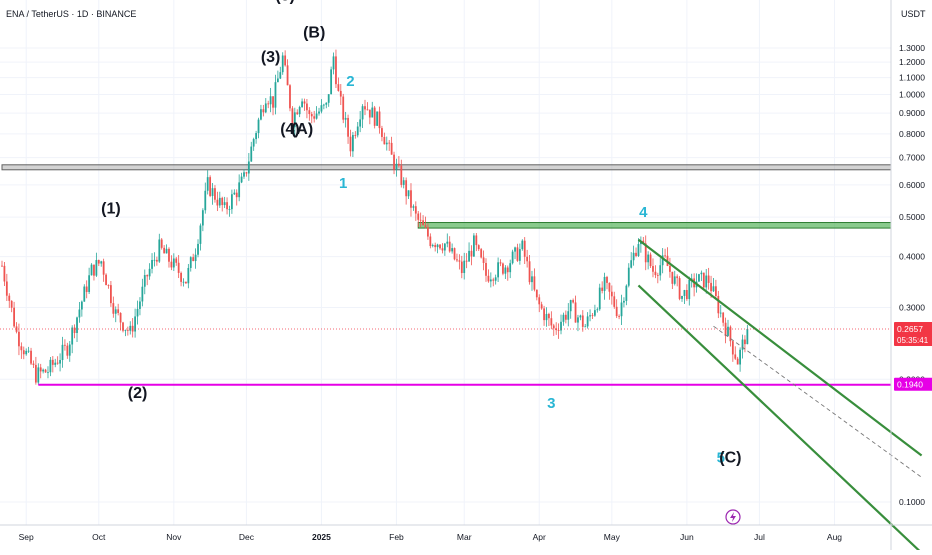 This screenshot has width=932, height=555. I want to click on currency-label: USDT, so click(913, 14).